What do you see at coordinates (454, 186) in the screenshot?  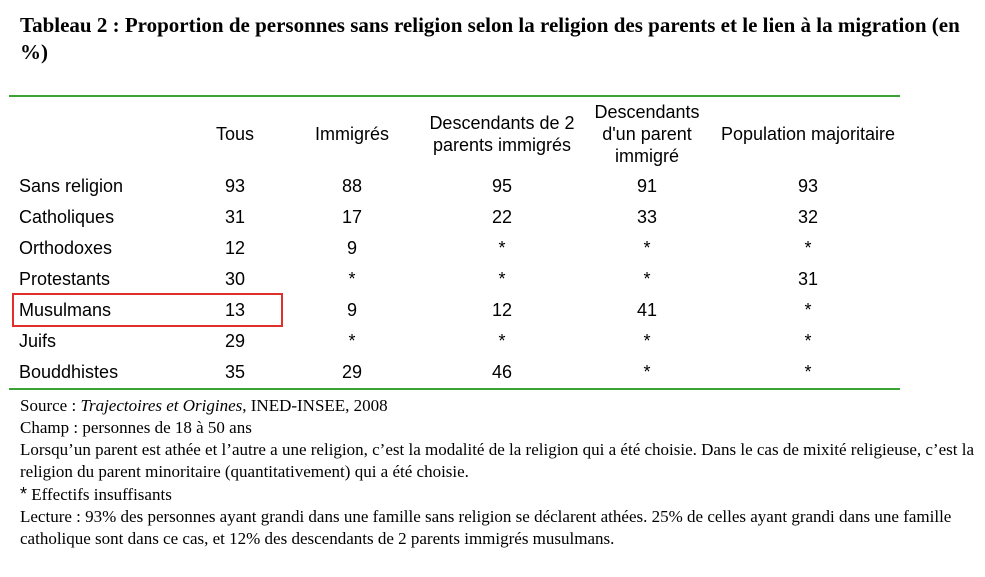 I see `table-row: Sans religion 93 88 95 91 93` at bounding box center [454, 186].